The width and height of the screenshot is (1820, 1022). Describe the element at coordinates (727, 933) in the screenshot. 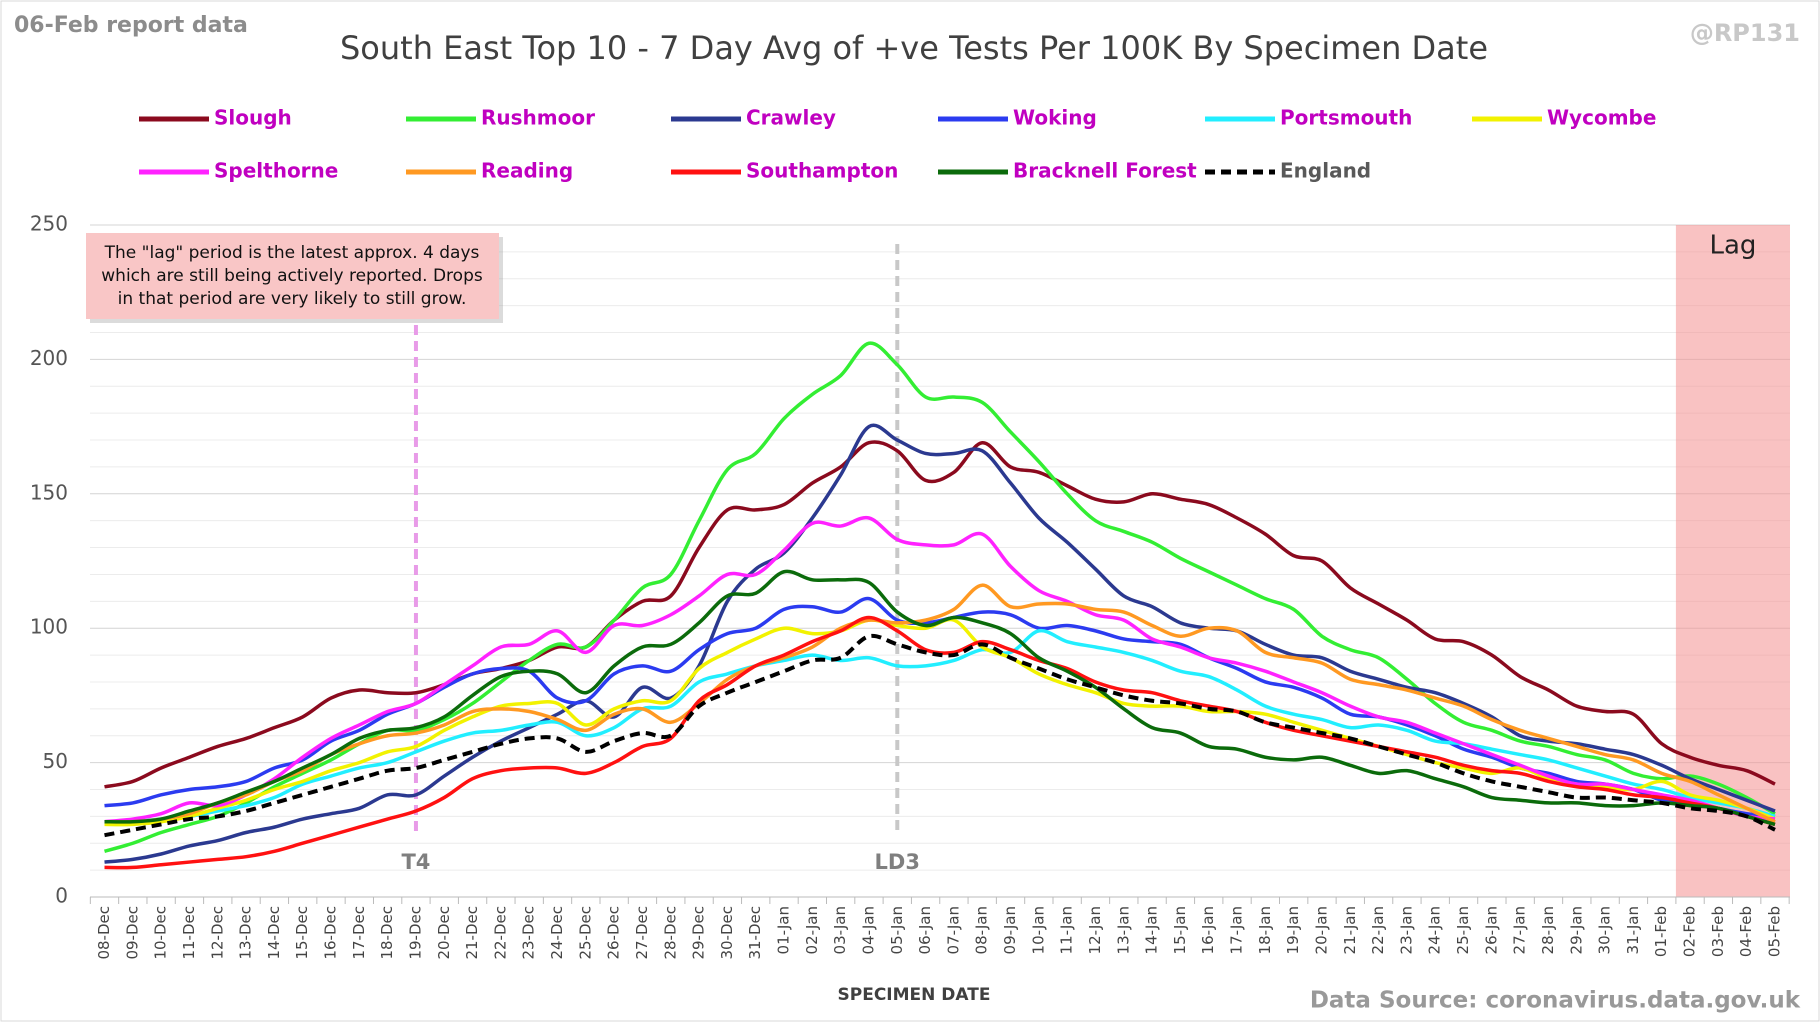

I see `x-tick-label: 30-Dec` at that location.